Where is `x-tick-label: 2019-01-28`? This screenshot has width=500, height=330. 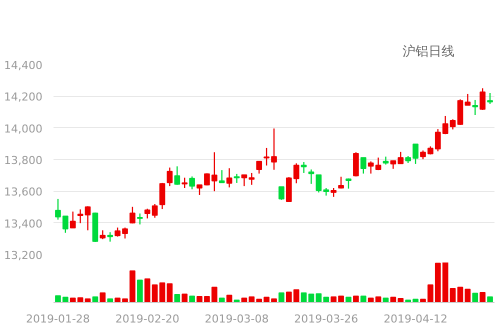
x-tick-label: 2019-01-28 is located at coordinates (58, 319).